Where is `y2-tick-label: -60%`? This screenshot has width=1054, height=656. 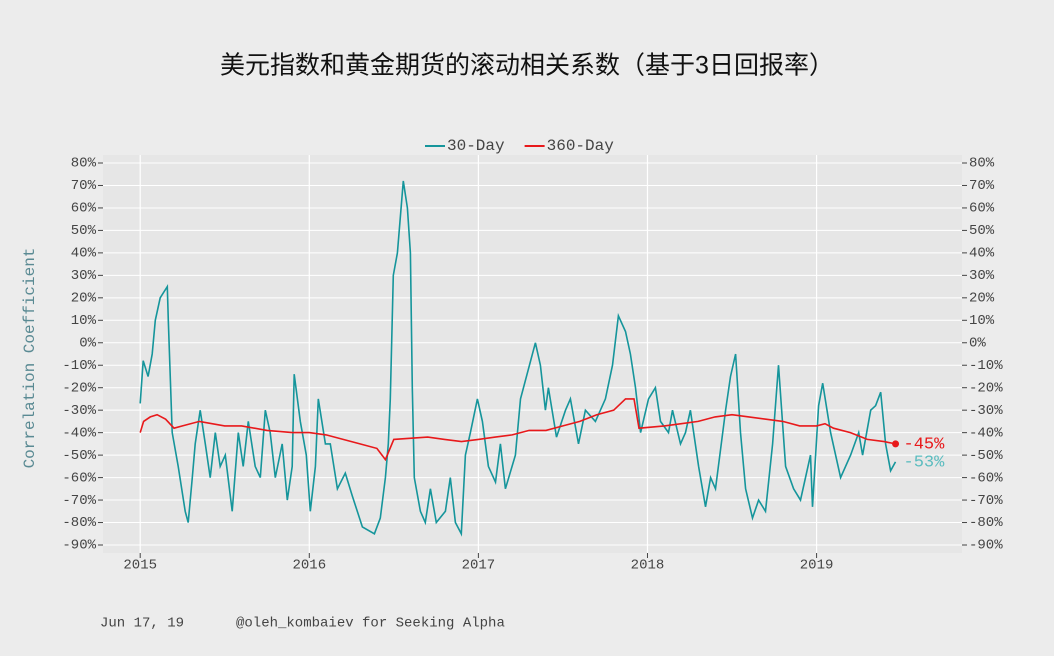
y2-tick-label: -60% is located at coordinates (986, 478).